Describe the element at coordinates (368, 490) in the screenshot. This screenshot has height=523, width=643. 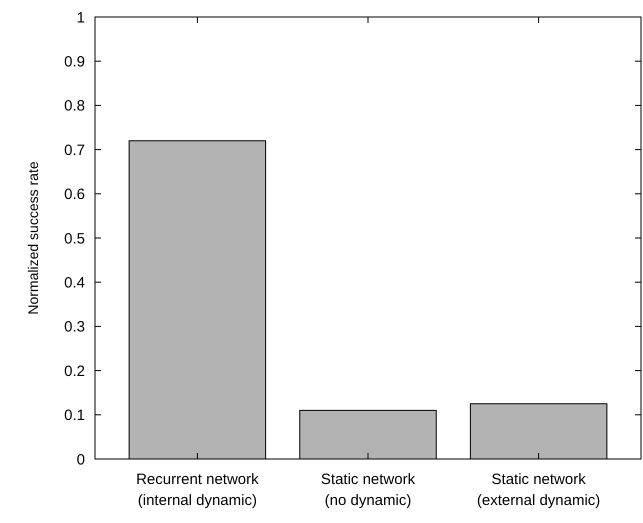
I see `x-tick-label: Static network (no dynamic)` at that location.